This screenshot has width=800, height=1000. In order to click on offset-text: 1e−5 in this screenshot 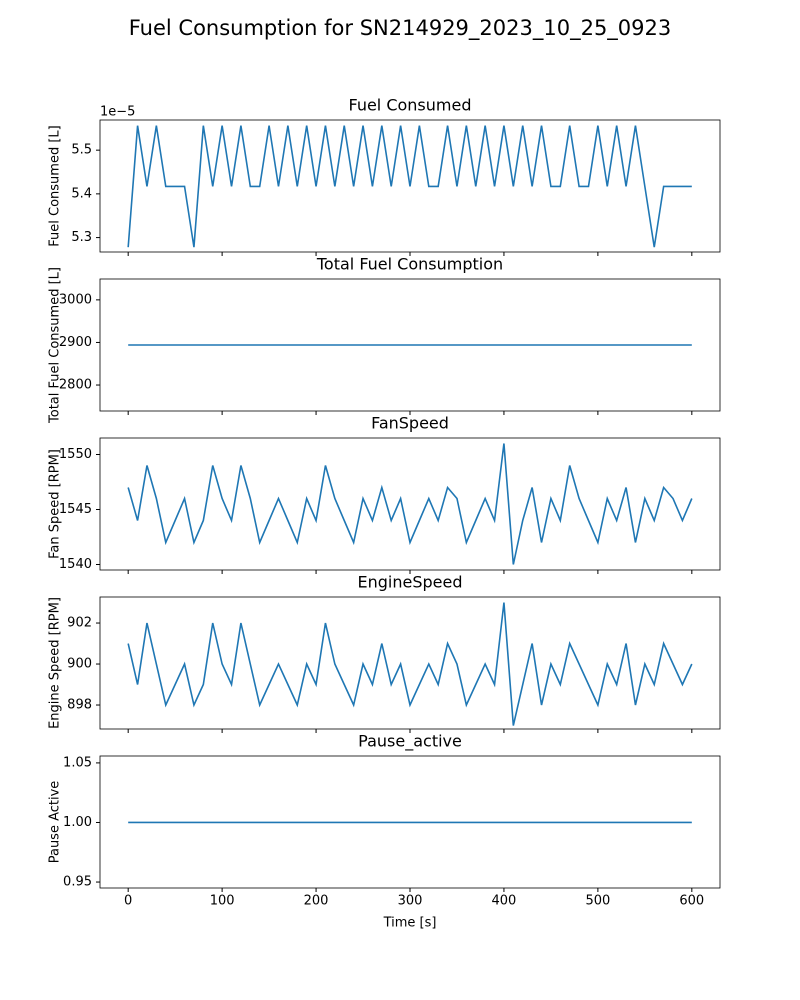, I will do `click(117, 112)`.